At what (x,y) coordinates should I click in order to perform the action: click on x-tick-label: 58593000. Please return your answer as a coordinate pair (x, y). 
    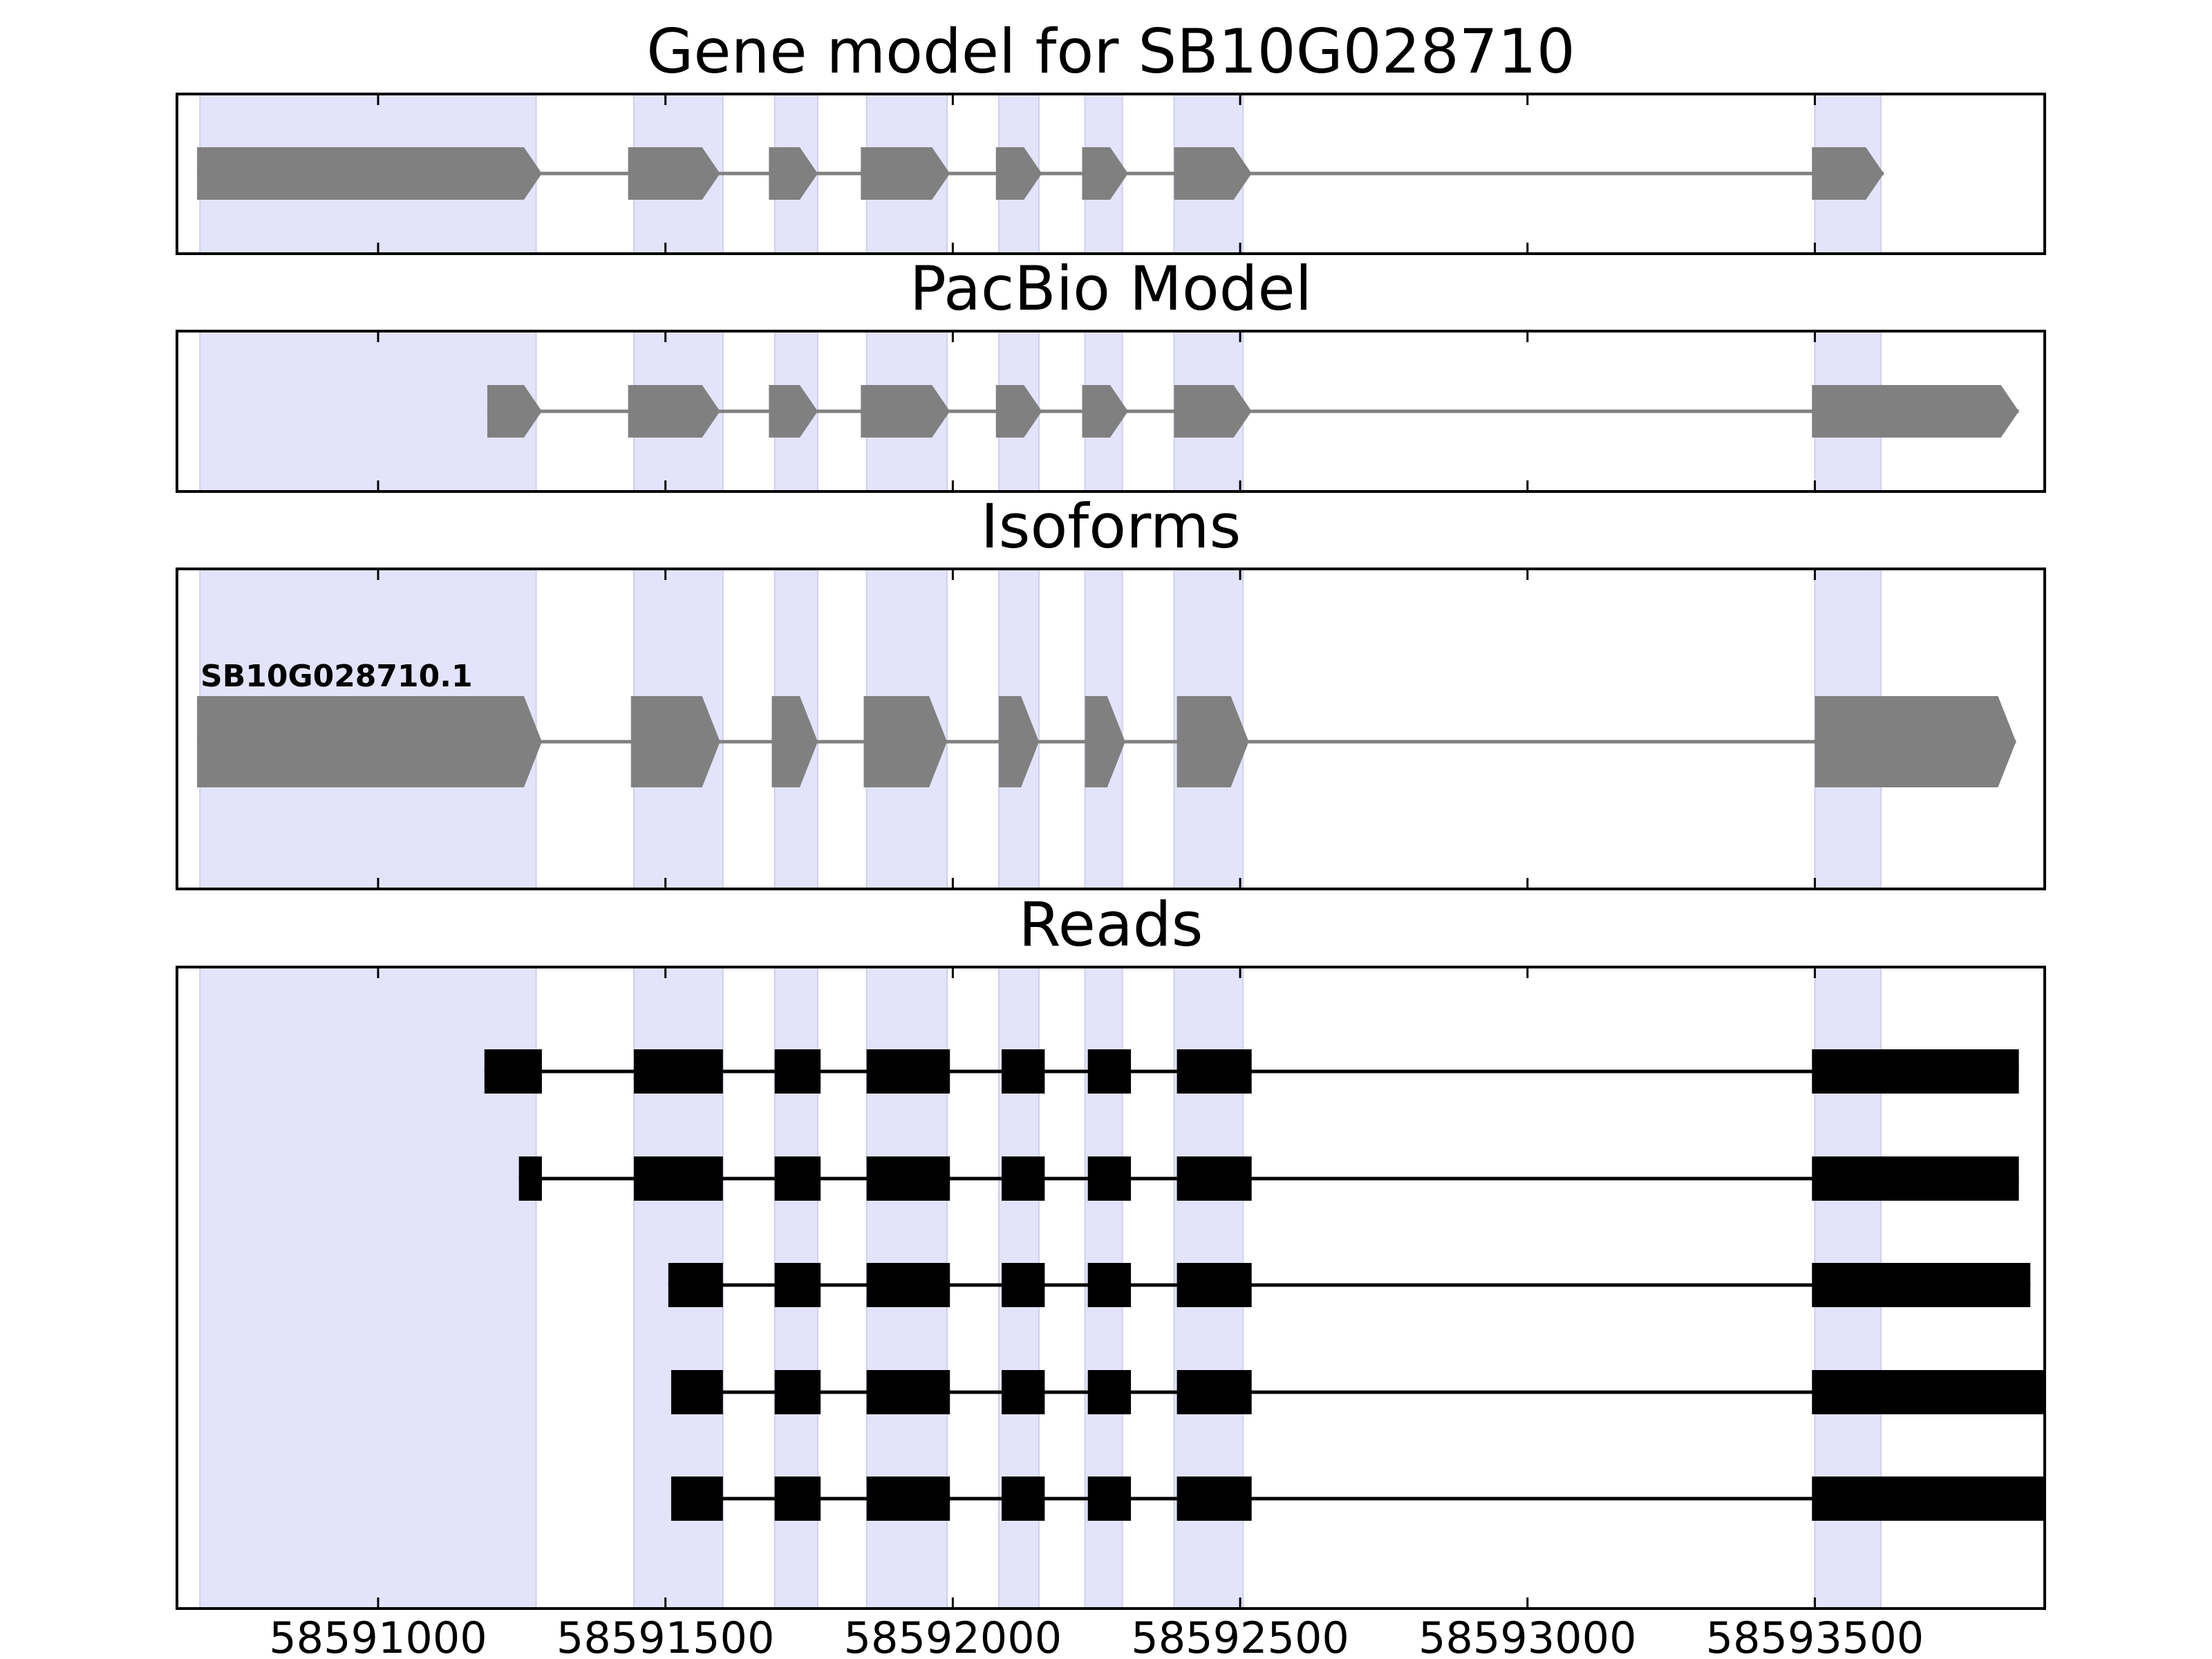
    Looking at the image, I should click on (1527, 1636).